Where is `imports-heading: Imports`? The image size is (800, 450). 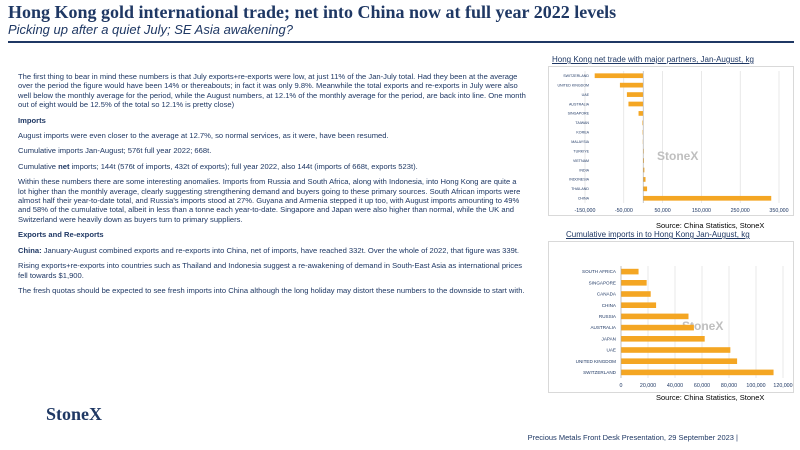
imports-heading: Imports is located at coordinates (32, 120).